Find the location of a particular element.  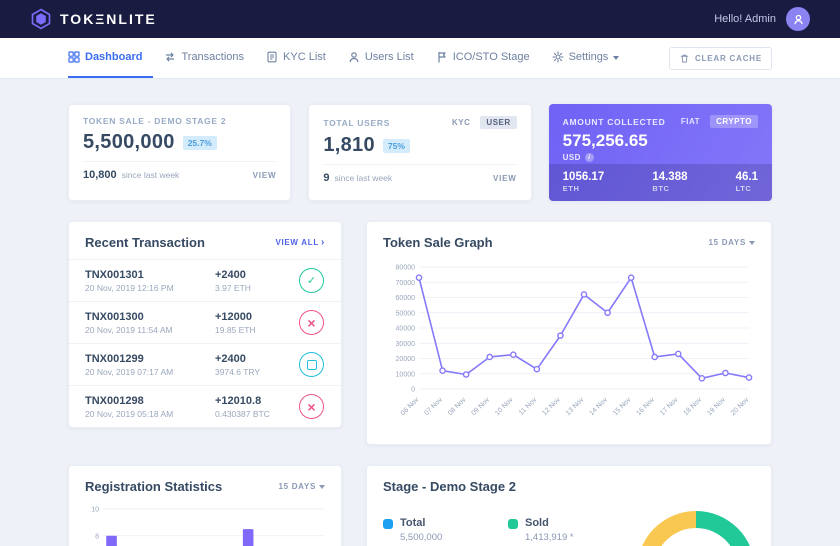

nav-item-dashboard: Dashboard is located at coordinates (111, 58).